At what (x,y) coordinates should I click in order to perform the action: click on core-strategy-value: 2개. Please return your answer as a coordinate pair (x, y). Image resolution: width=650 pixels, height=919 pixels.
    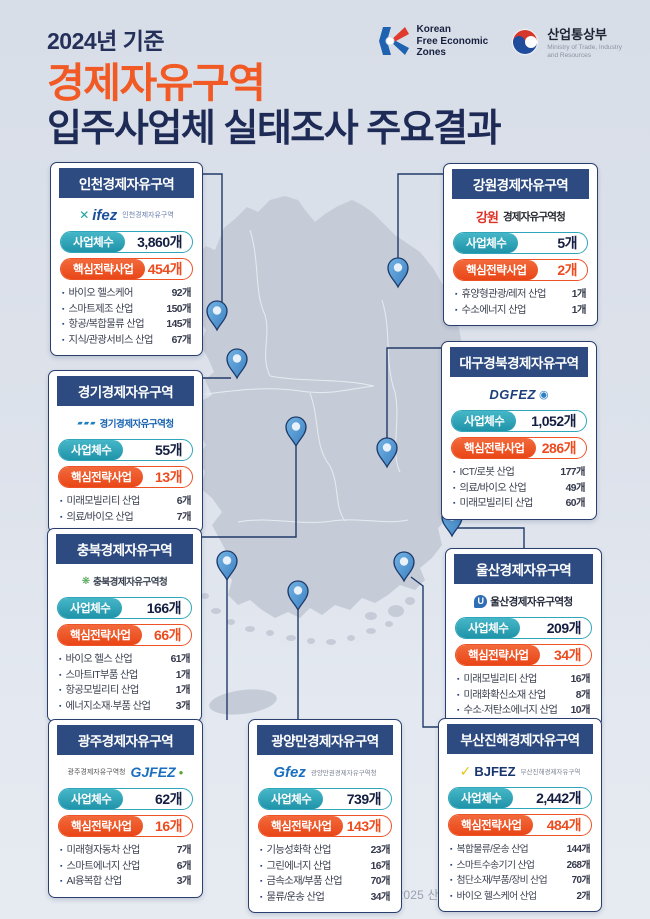
    Looking at the image, I should click on (567, 270).